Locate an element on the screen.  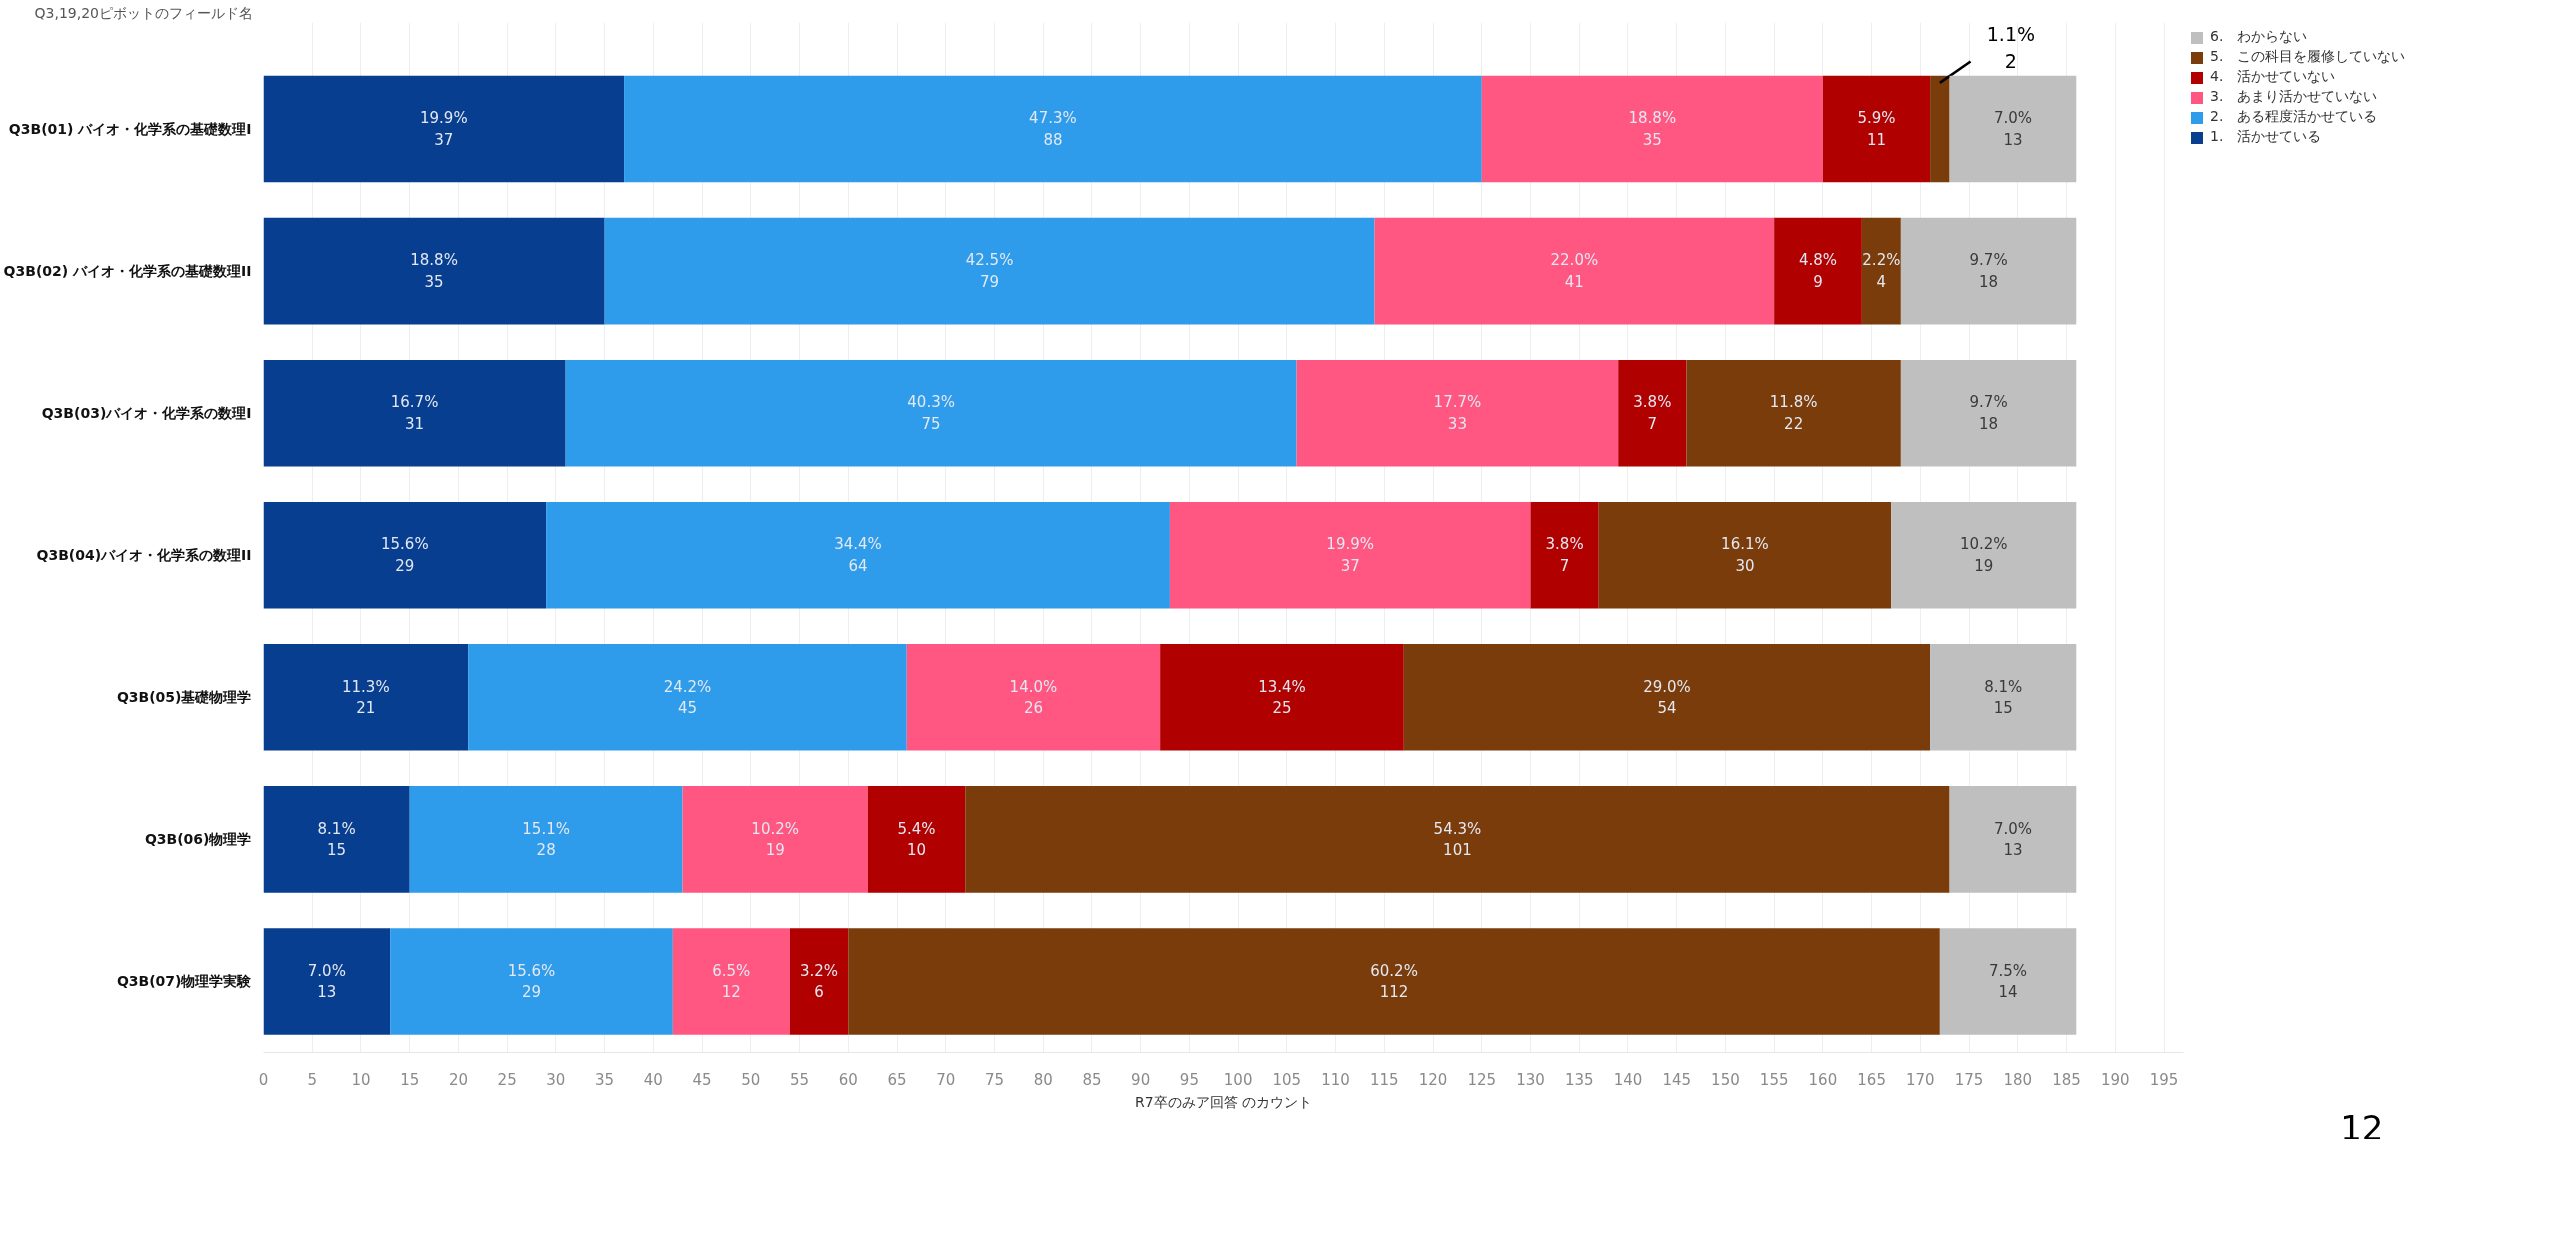
x-tick-label: 170 is located at coordinates (1920, 1079).